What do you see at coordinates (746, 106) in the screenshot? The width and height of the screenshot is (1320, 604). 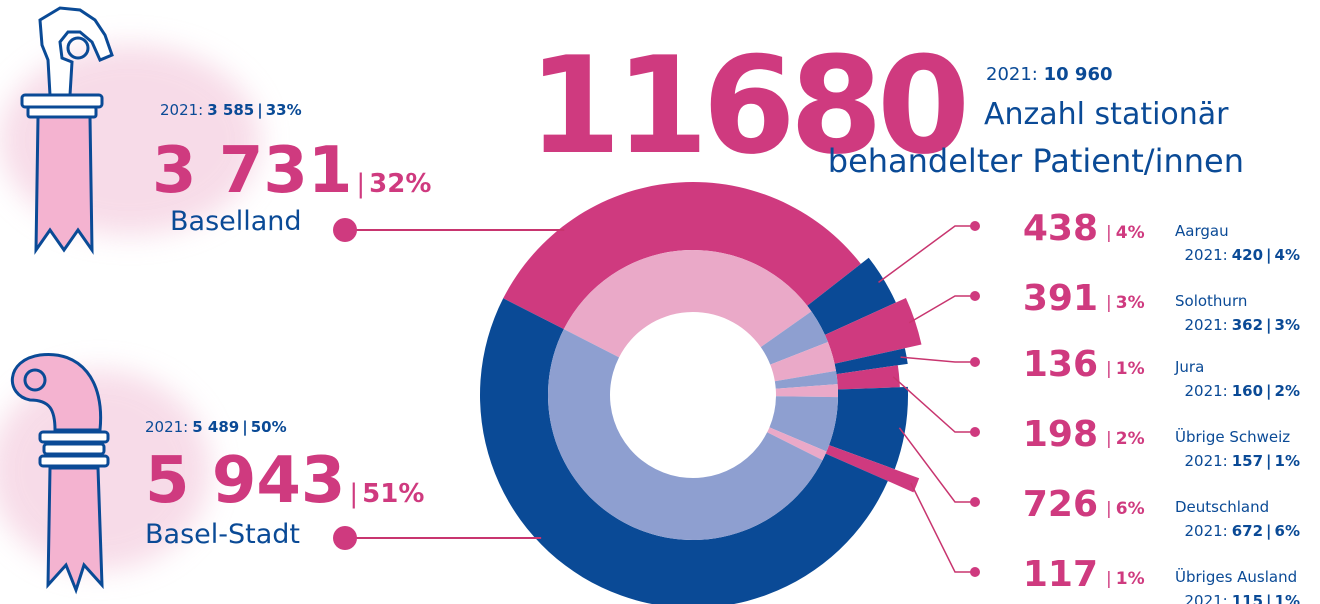 I see `total: 11680` at bounding box center [746, 106].